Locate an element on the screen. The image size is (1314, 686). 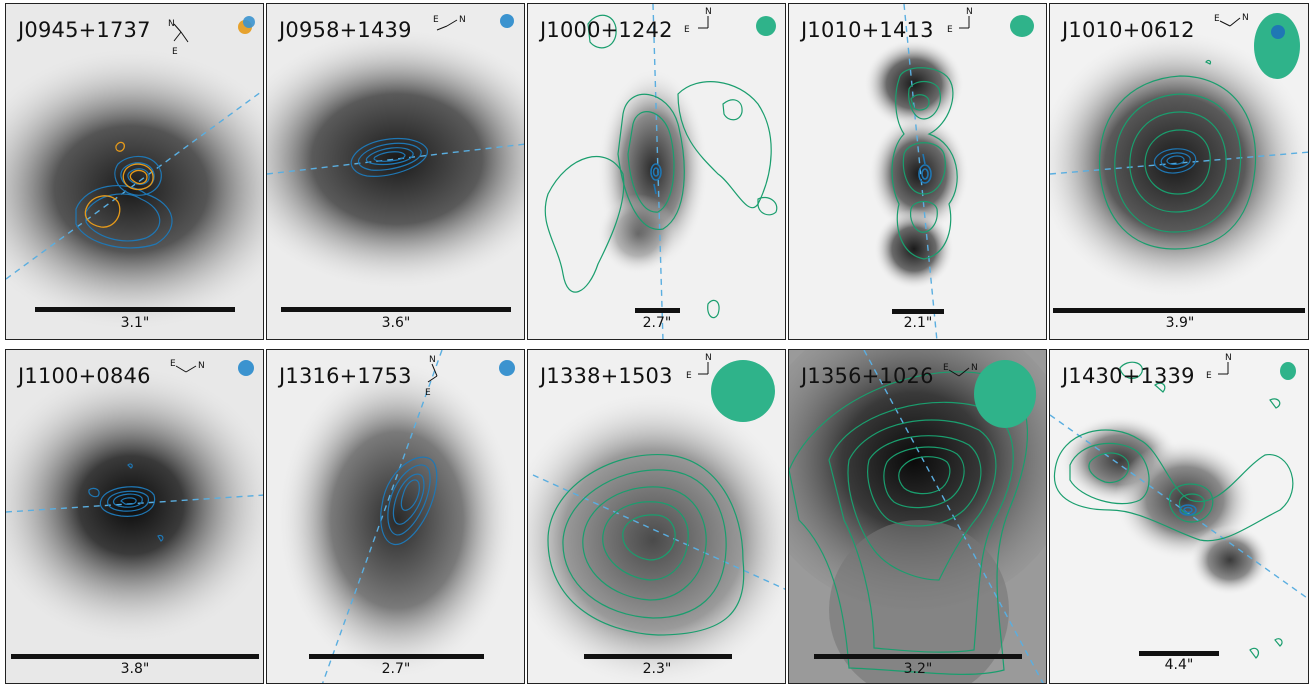
scale-label: 2.3" is located at coordinates (657, 669).